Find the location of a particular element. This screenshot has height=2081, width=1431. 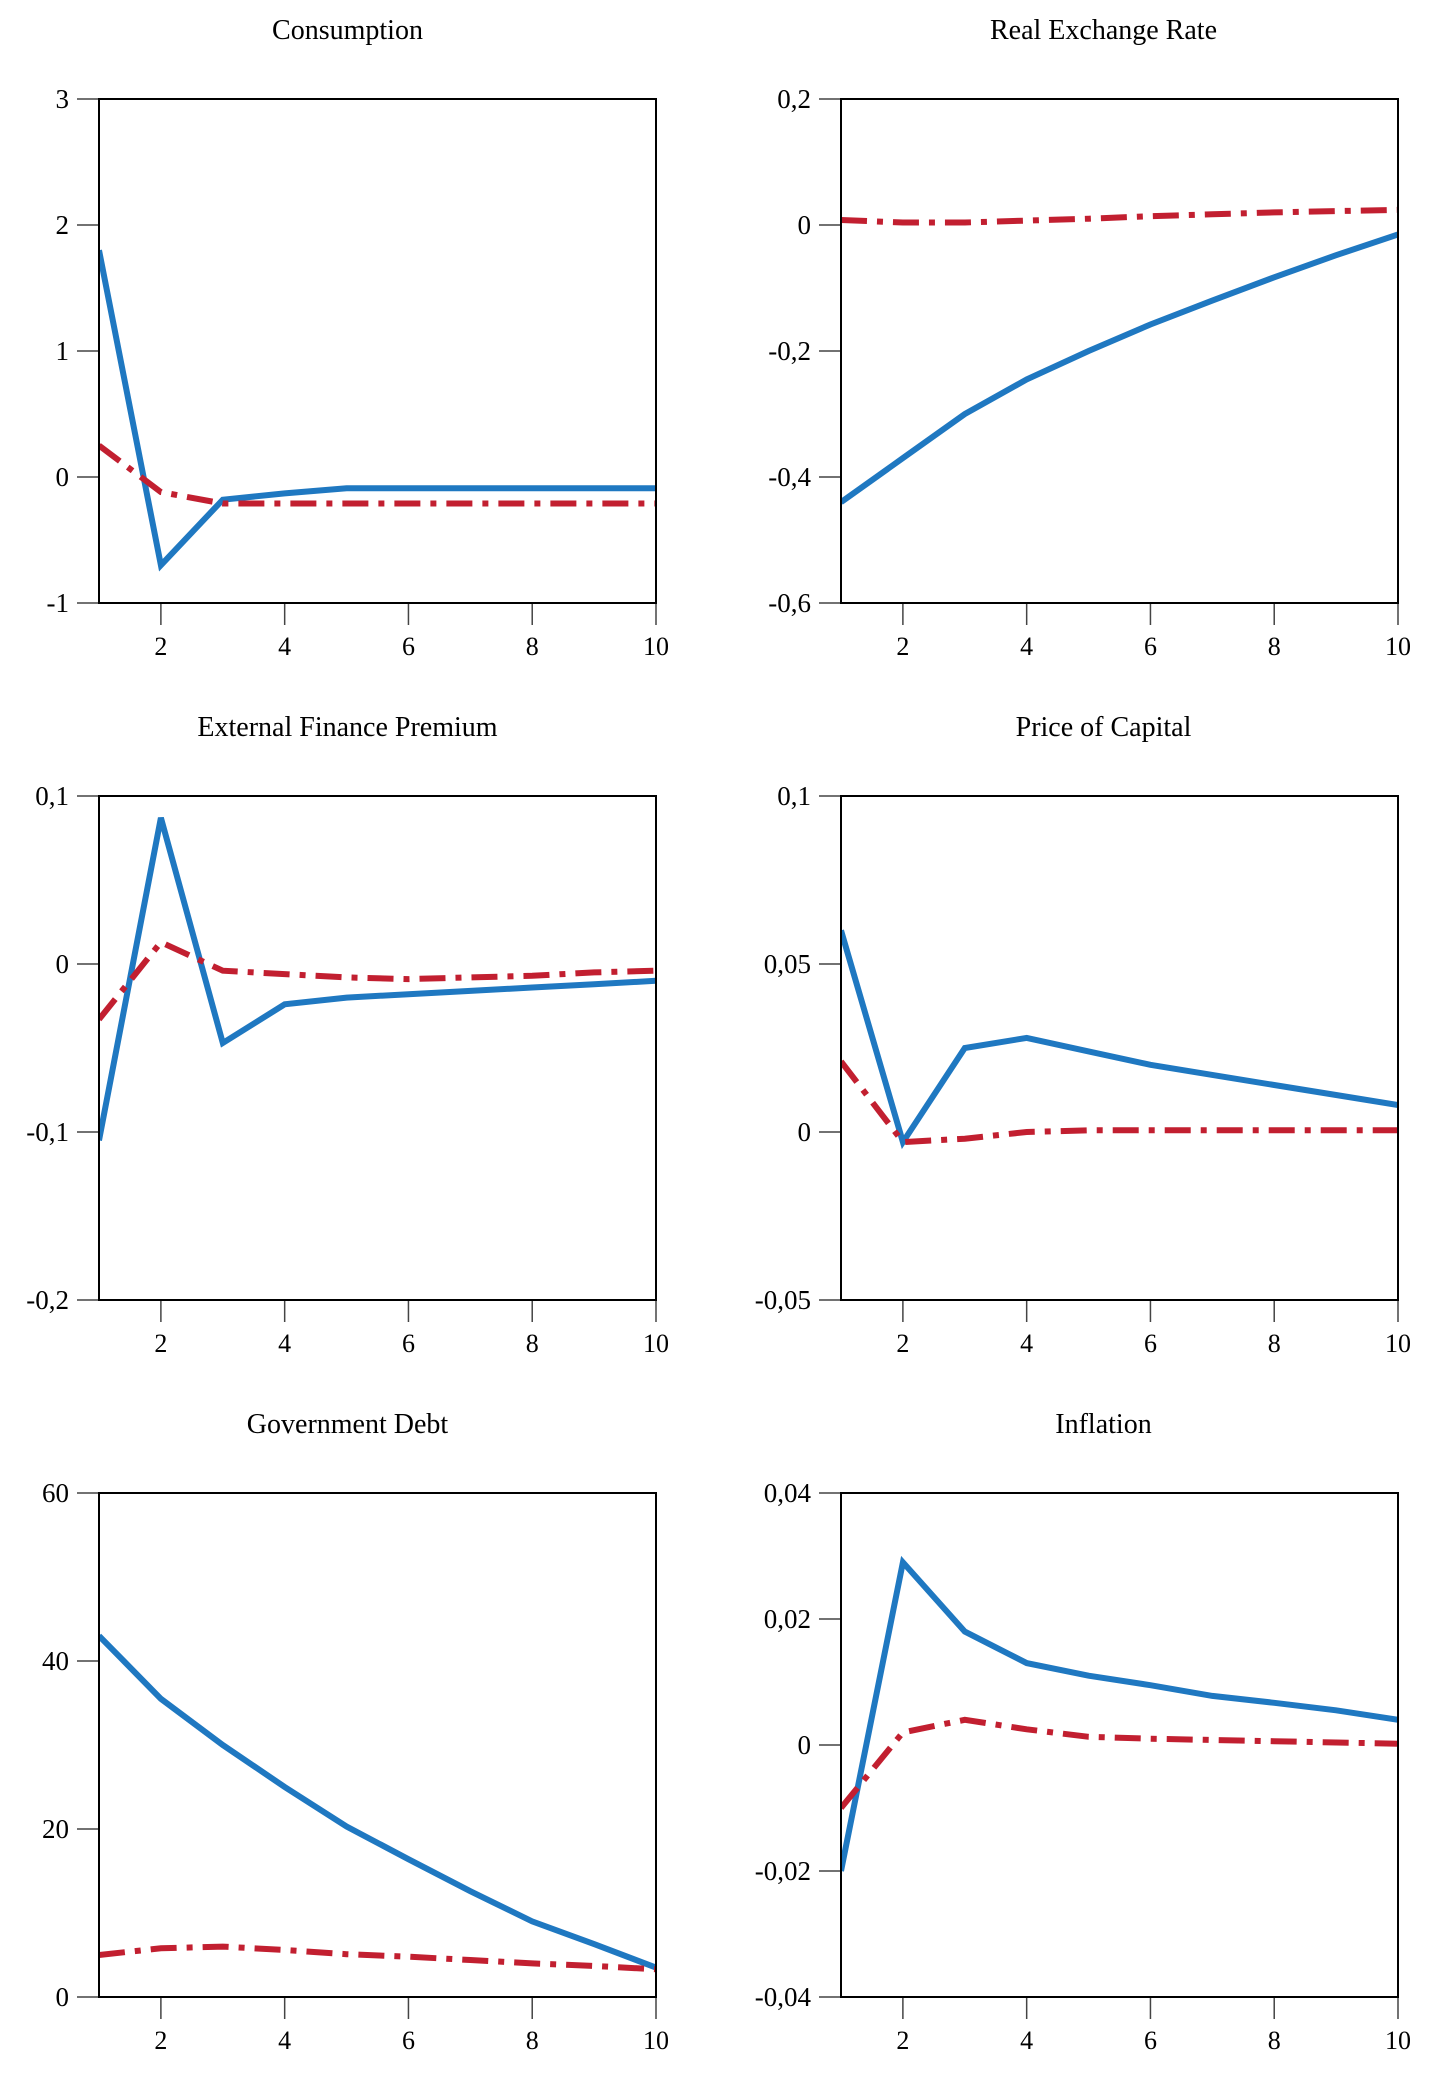

y-tick-label: 40 is located at coordinates (55, 1661).